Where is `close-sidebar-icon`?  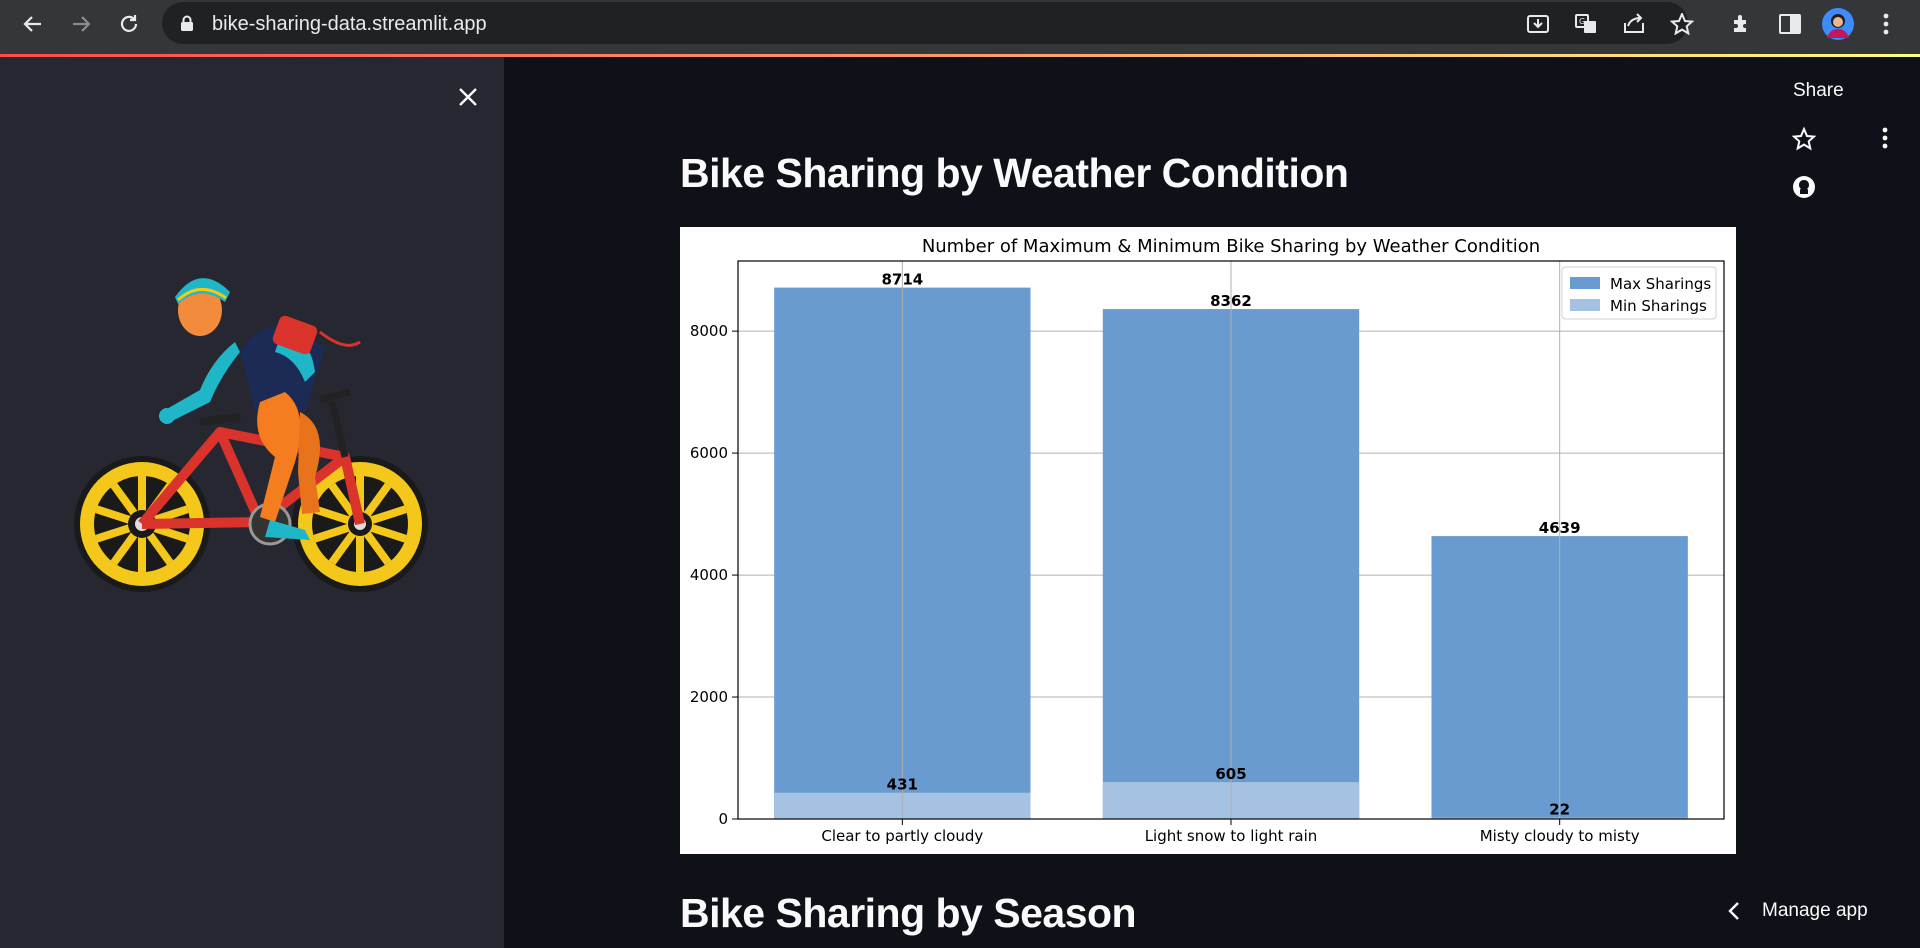
close-sidebar-icon is located at coordinates (468, 97).